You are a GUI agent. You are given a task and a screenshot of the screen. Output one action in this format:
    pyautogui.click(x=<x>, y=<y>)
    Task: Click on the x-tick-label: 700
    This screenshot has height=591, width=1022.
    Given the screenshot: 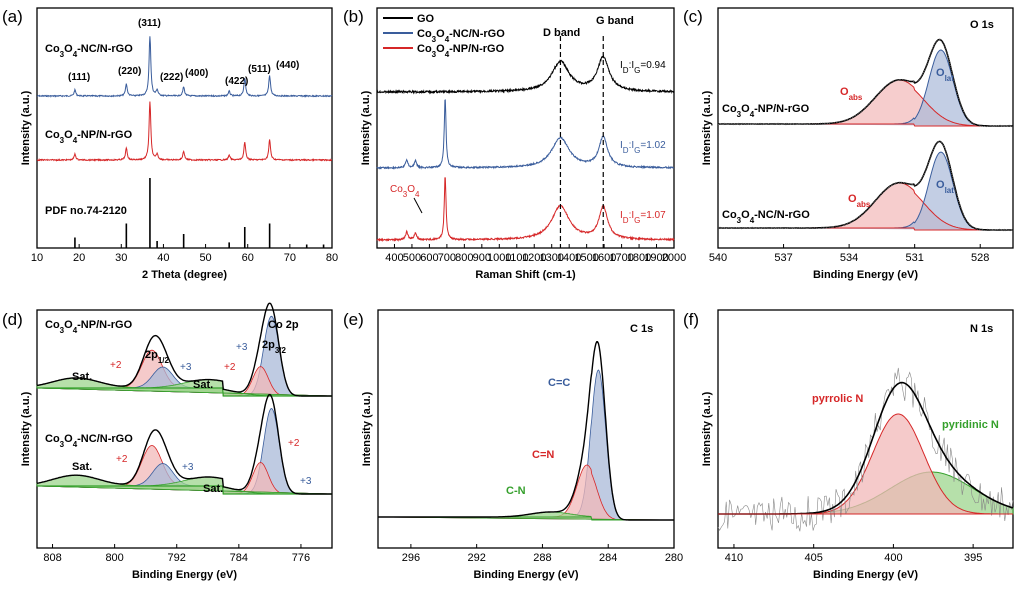 What is the action you would take?
    pyautogui.click(x=447, y=258)
    